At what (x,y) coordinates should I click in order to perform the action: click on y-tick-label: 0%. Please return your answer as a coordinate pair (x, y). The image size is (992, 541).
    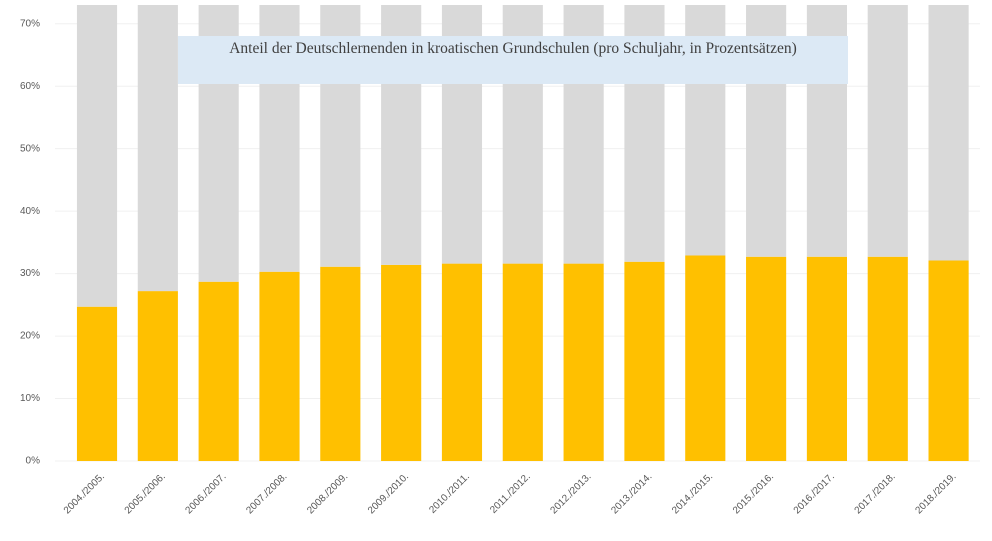
    Looking at the image, I should click on (33, 461).